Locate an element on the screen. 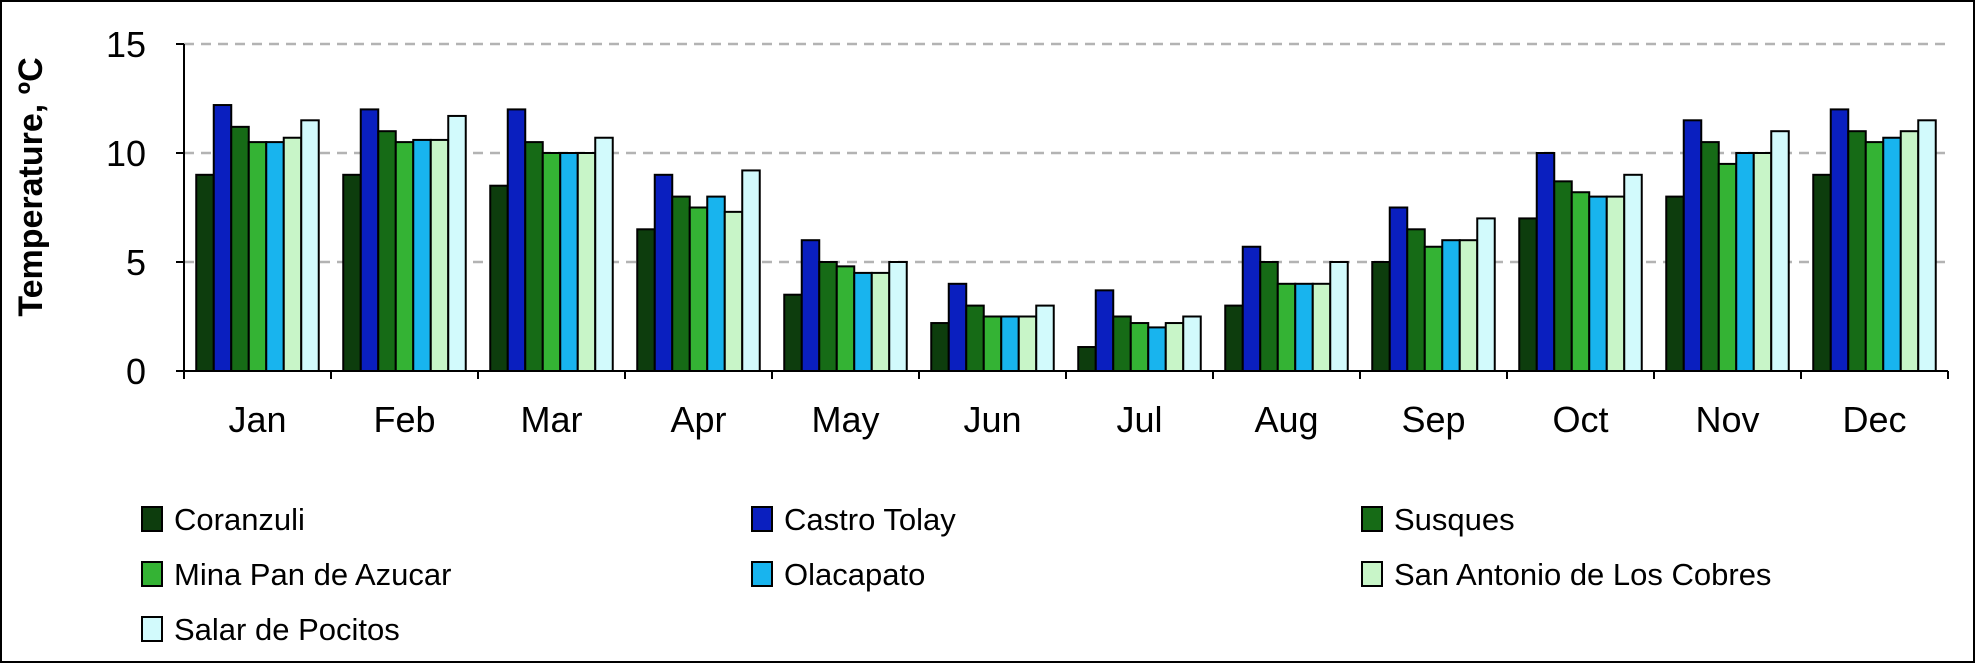 This screenshot has height=663, width=1975. x-tick-label: Jul is located at coordinates (1139, 419).